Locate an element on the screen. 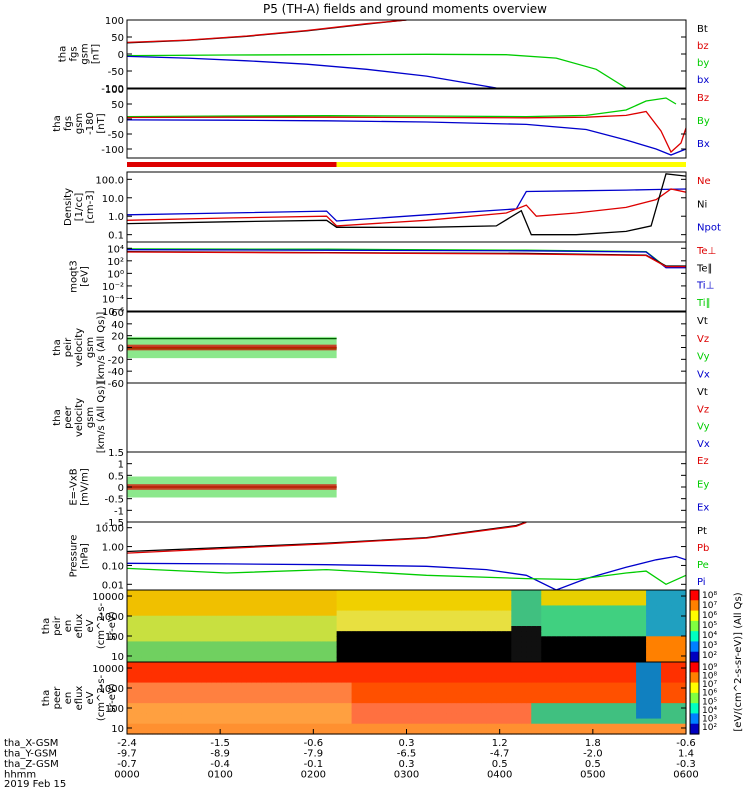 The width and height of the screenshot is (750, 800). x-axis-value: 0600 is located at coordinates (685, 775).